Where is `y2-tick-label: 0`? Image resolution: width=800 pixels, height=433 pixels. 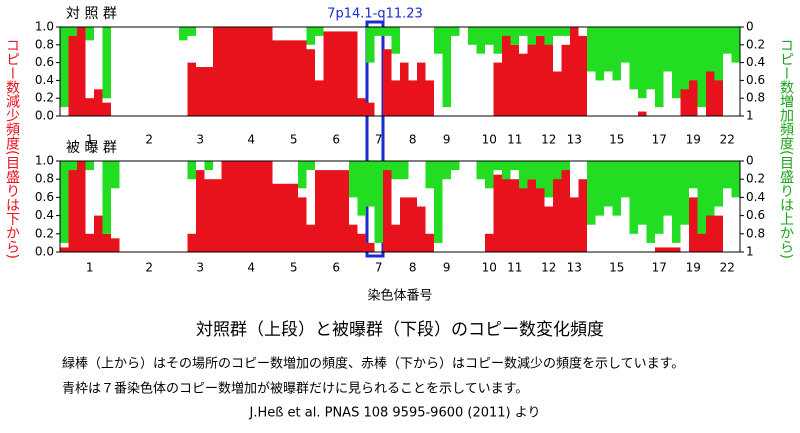
y2-tick-label: 0 is located at coordinates (750, 161).